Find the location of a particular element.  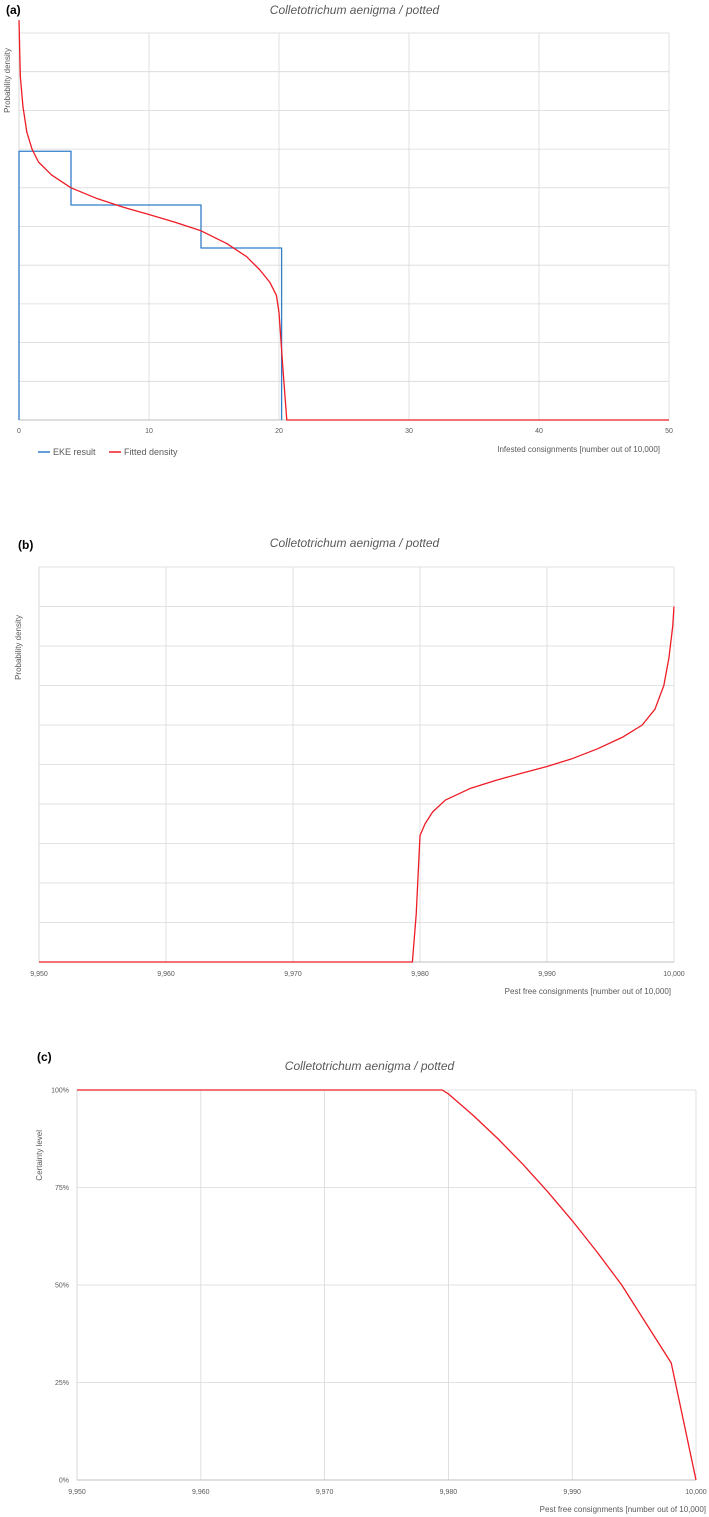

panel-label-a: (a) is located at coordinates (13, 10).